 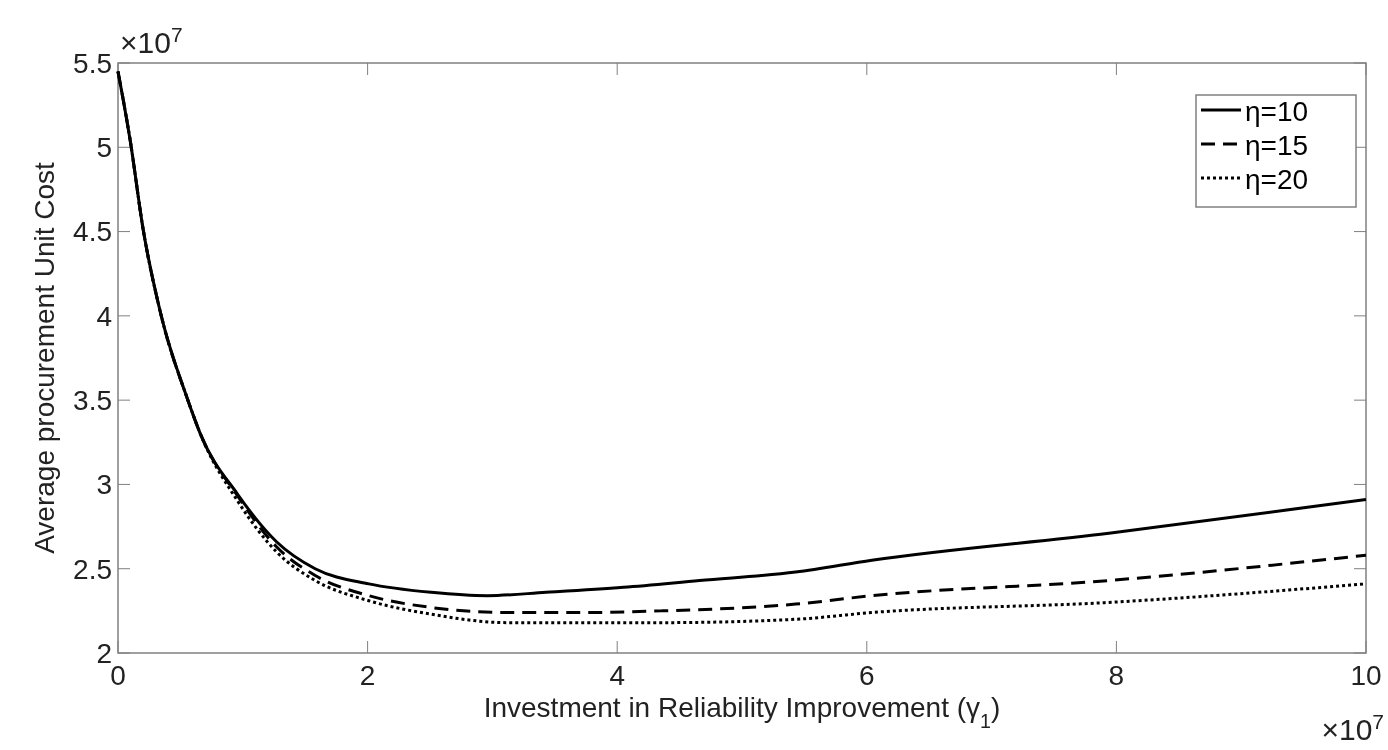 I want to click on legend-label: η=10, so click(x=1277, y=111).